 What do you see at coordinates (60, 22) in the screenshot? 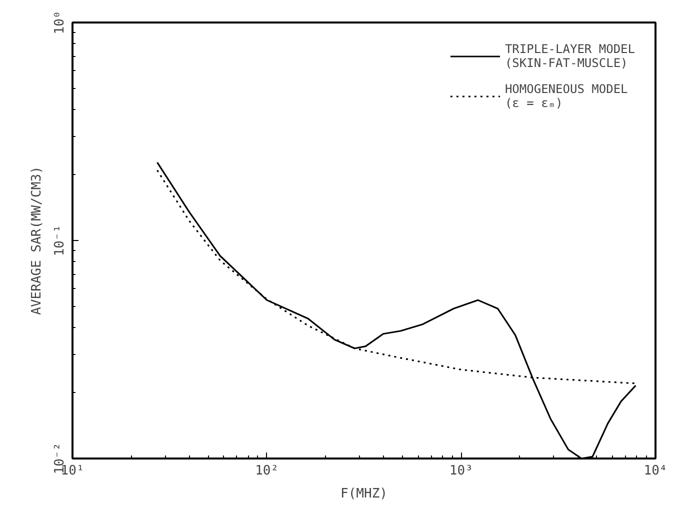
I see `y-tick-label: 10⁰` at bounding box center [60, 22].